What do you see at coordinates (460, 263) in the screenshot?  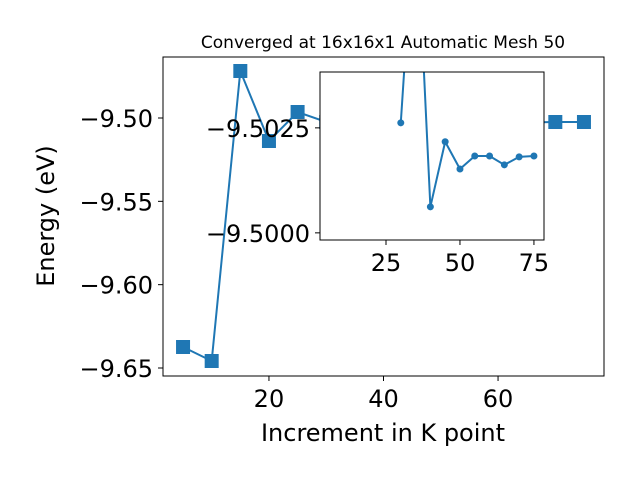 I see `x-tick-label: 50` at bounding box center [460, 263].